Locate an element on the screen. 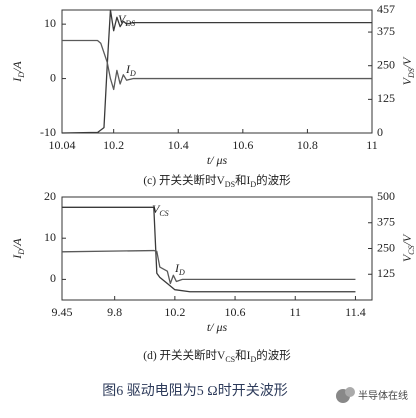  series-label: VDS is located at coordinates (126, 20).